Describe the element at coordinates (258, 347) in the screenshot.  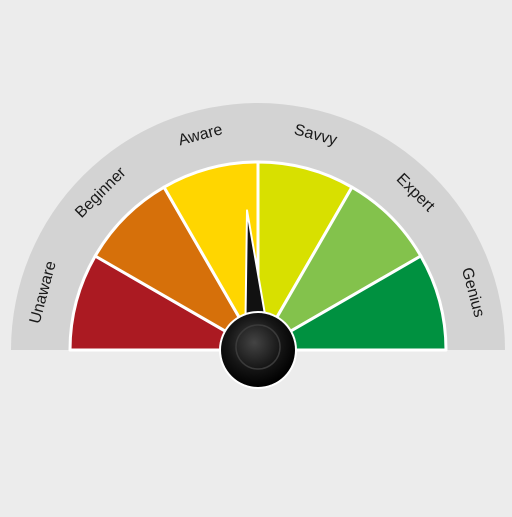
I see `hub-inner-ring` at that location.